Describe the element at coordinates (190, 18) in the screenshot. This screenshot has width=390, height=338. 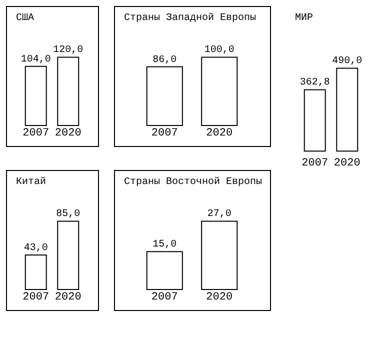
I see `chart-title: Страны Западной Европы` at that location.